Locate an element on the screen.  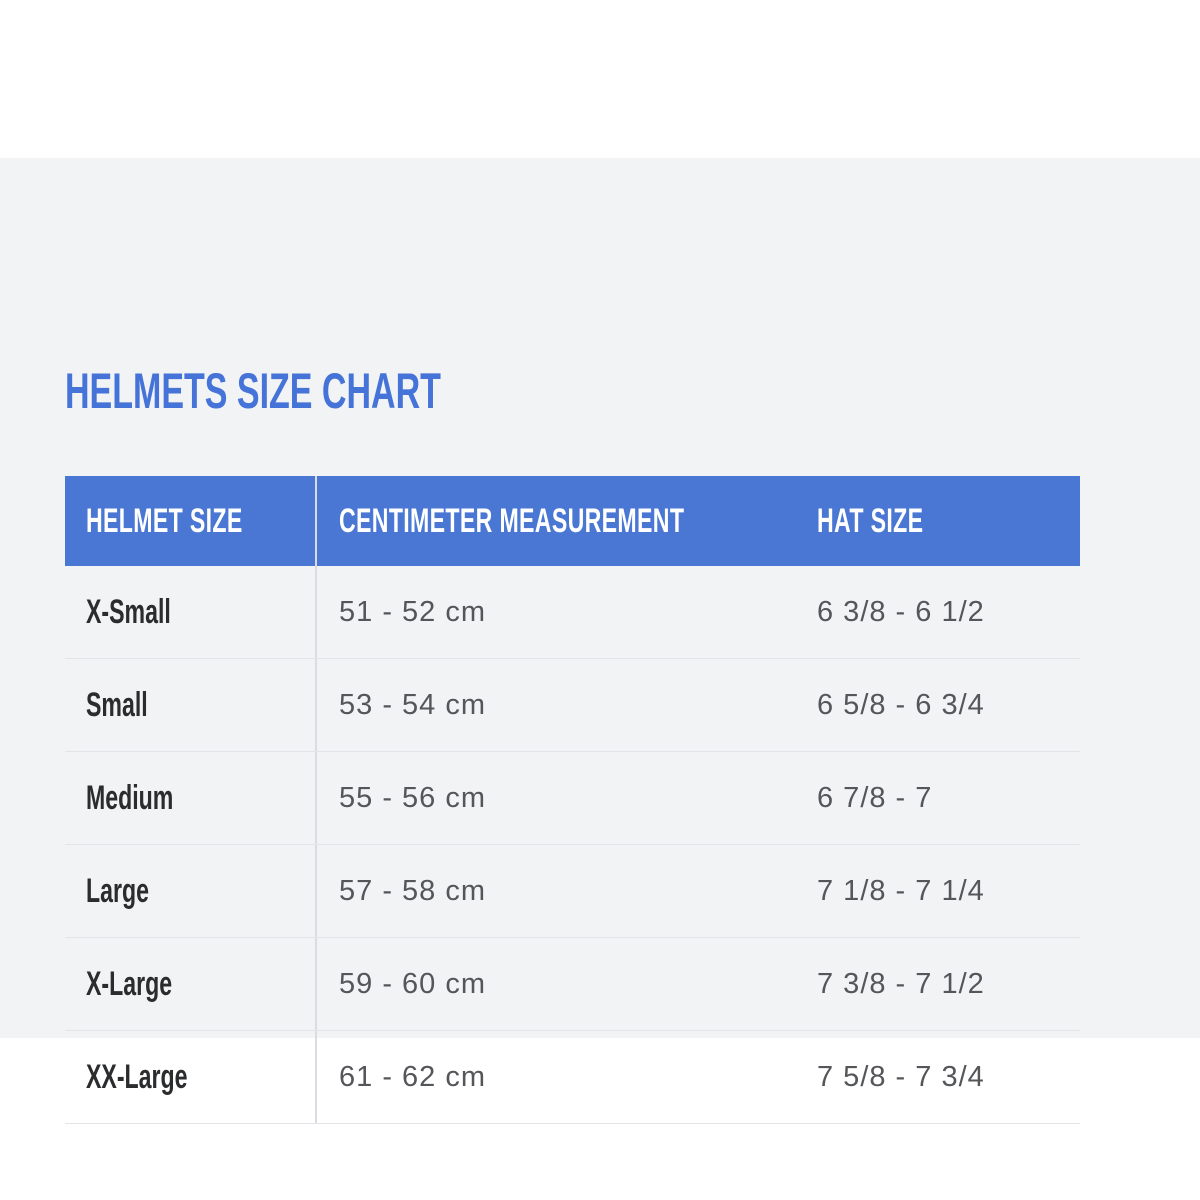
hat-size-cell: 6 3/8 - 6 1/2 is located at coordinates (901, 611).